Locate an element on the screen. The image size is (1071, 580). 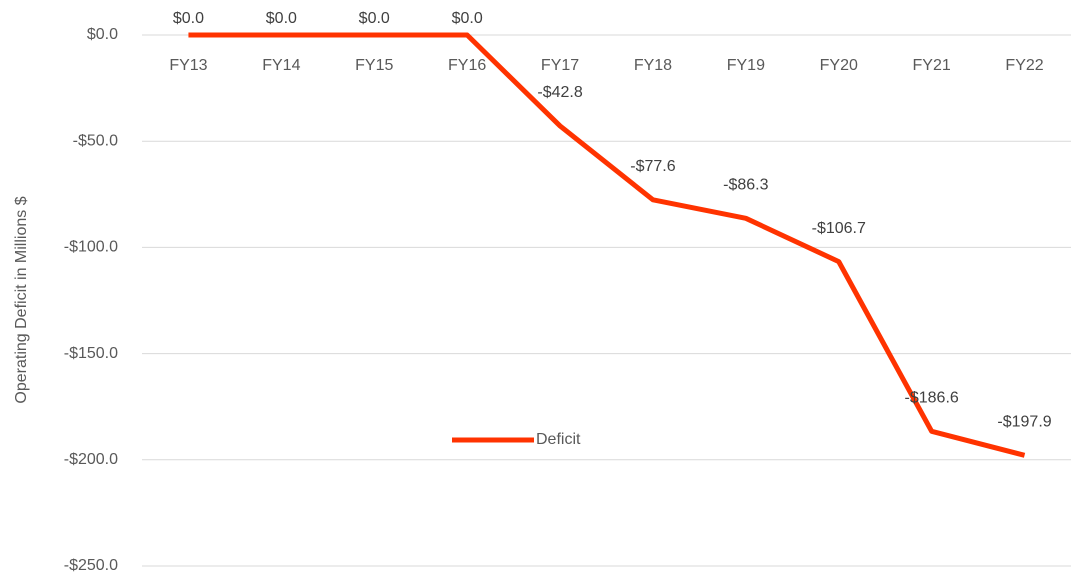
x-tick-label: FY14 is located at coordinates (281, 65).